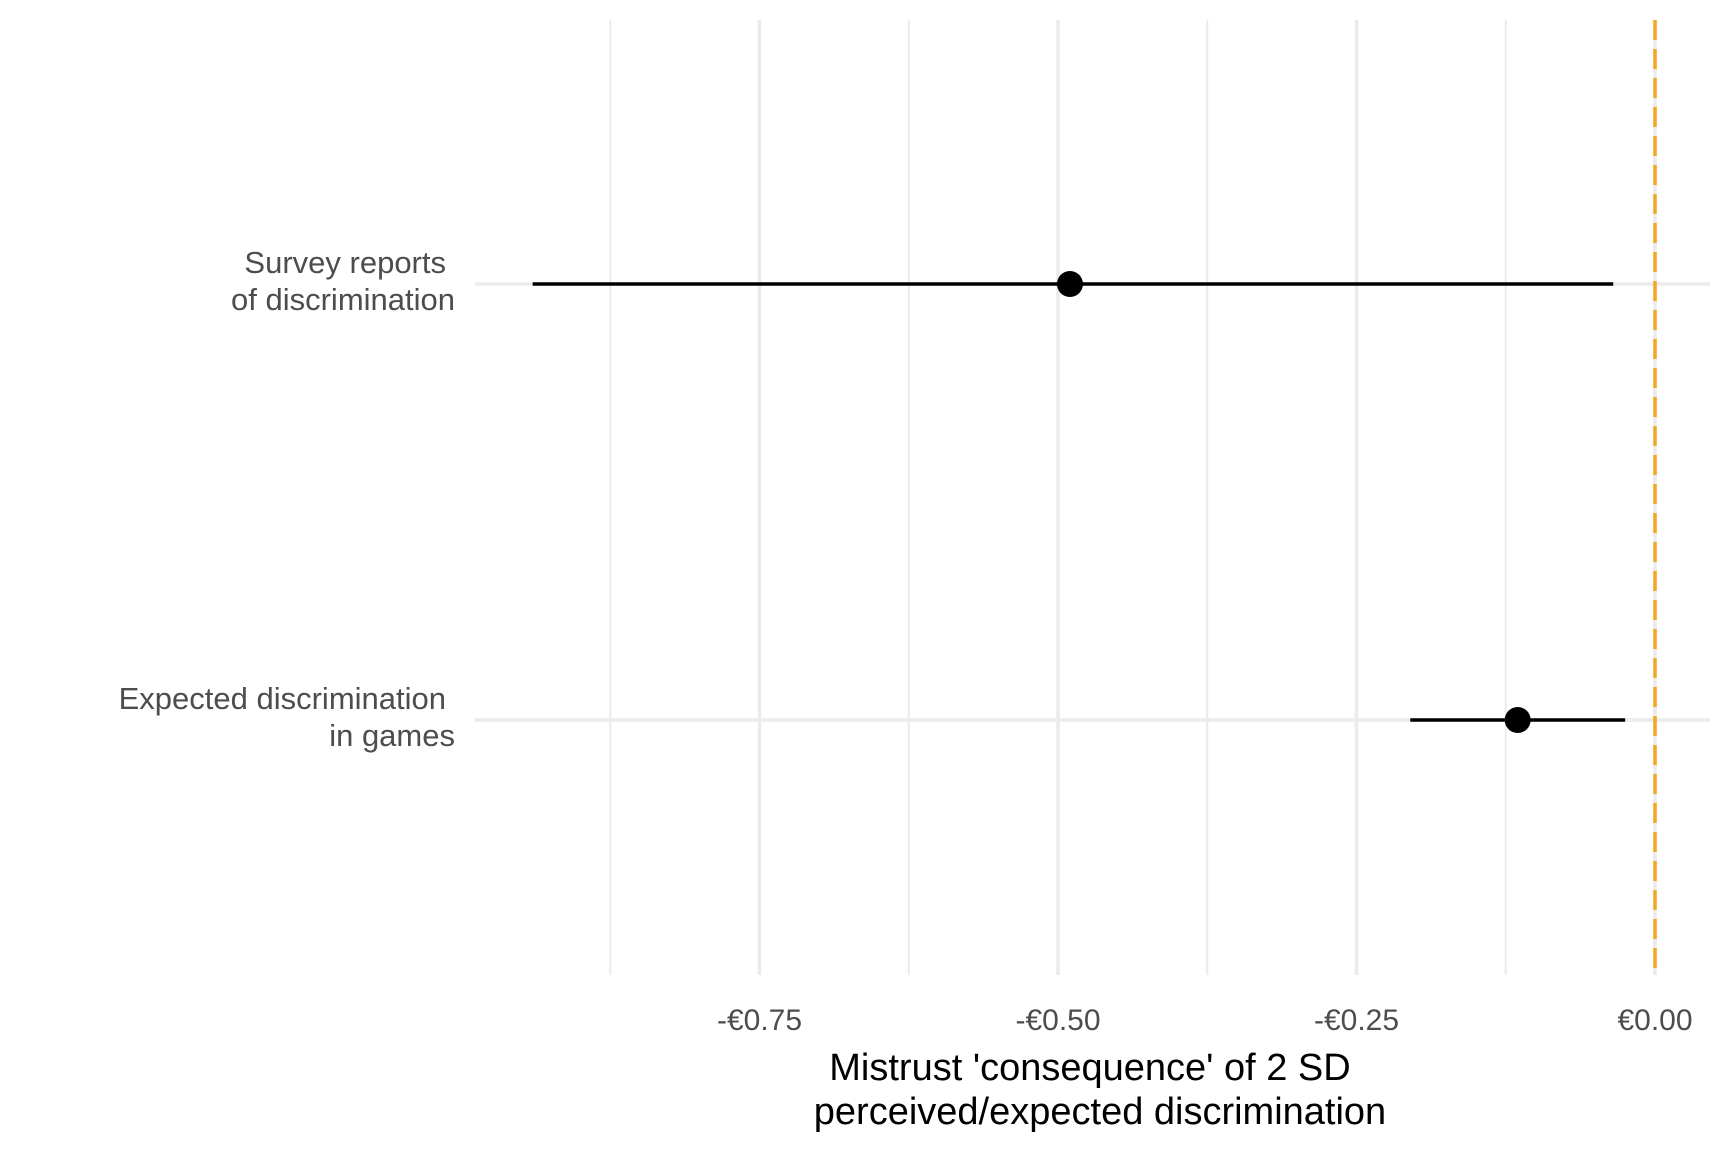 The width and height of the screenshot is (1728, 1152). I want to click on category-label: Expected discrimination, so click(282, 698).